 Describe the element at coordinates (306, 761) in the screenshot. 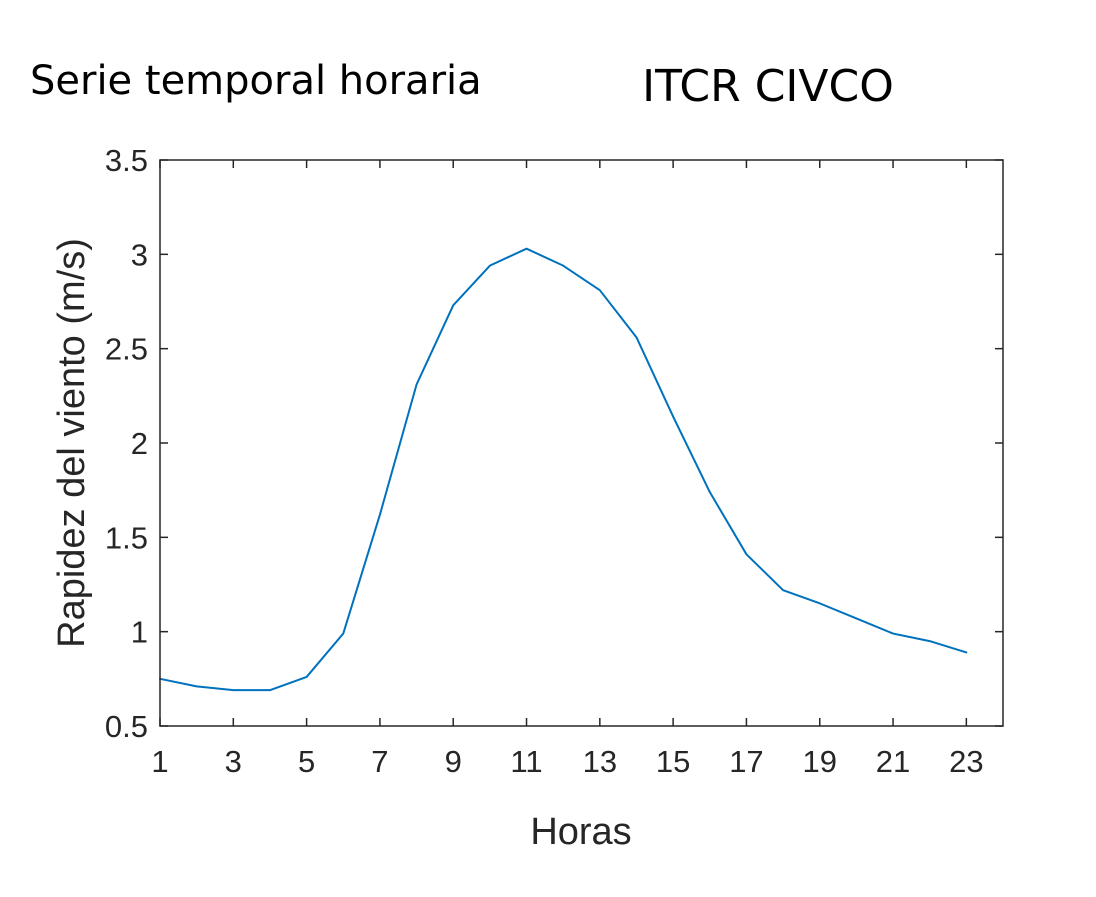

I see `x-tick-label: 5` at that location.